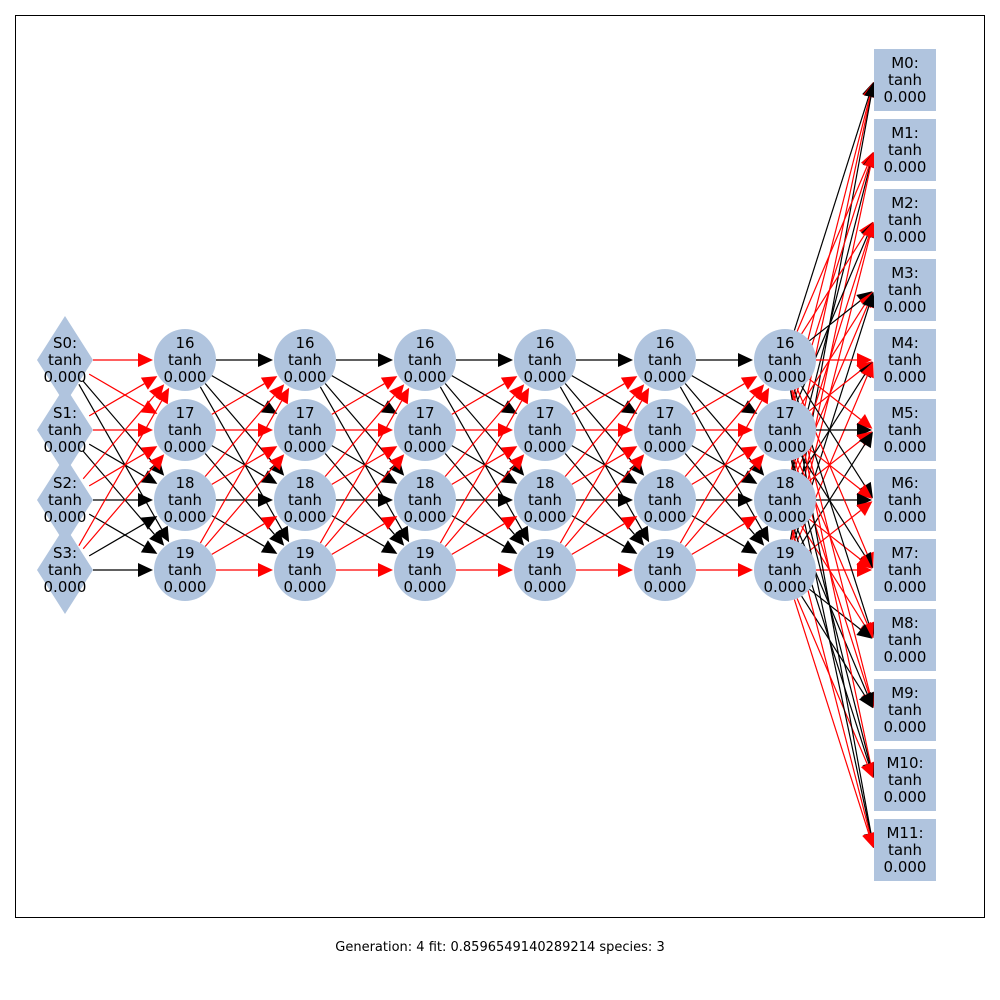 The width and height of the screenshot is (1000, 1000). I want to click on hidden-node-2-18-label: 18 tanh 0.000, so click(425, 500).